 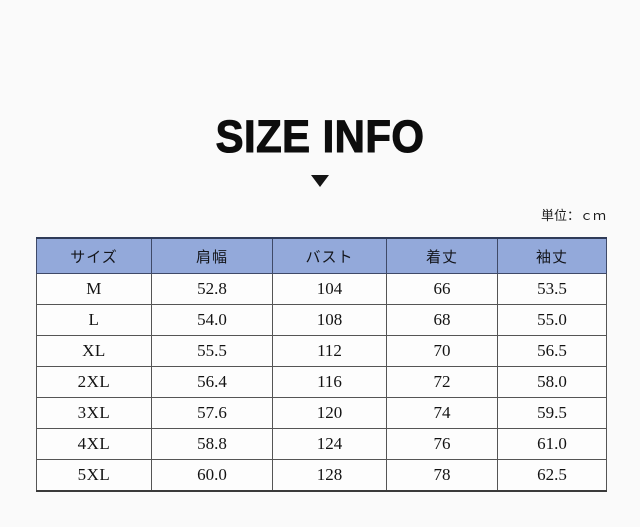 What do you see at coordinates (552, 351) in the screenshot?
I see `cell-sleeve: 56.5` at bounding box center [552, 351].